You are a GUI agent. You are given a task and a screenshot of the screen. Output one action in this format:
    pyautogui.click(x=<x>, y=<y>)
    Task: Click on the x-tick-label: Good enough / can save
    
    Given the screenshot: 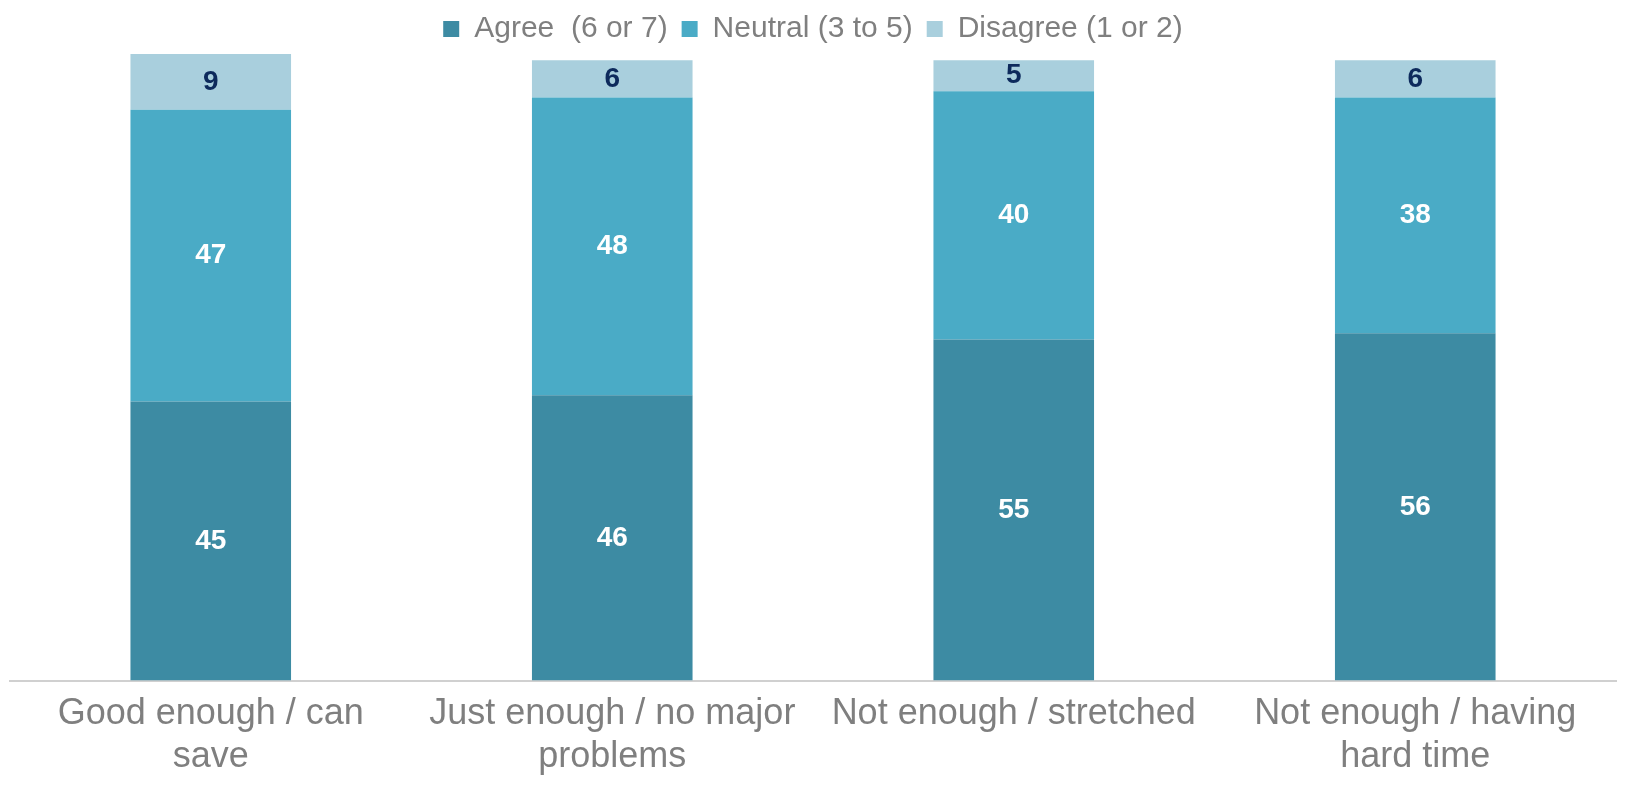 What is the action you would take?
    pyautogui.click(x=210, y=733)
    